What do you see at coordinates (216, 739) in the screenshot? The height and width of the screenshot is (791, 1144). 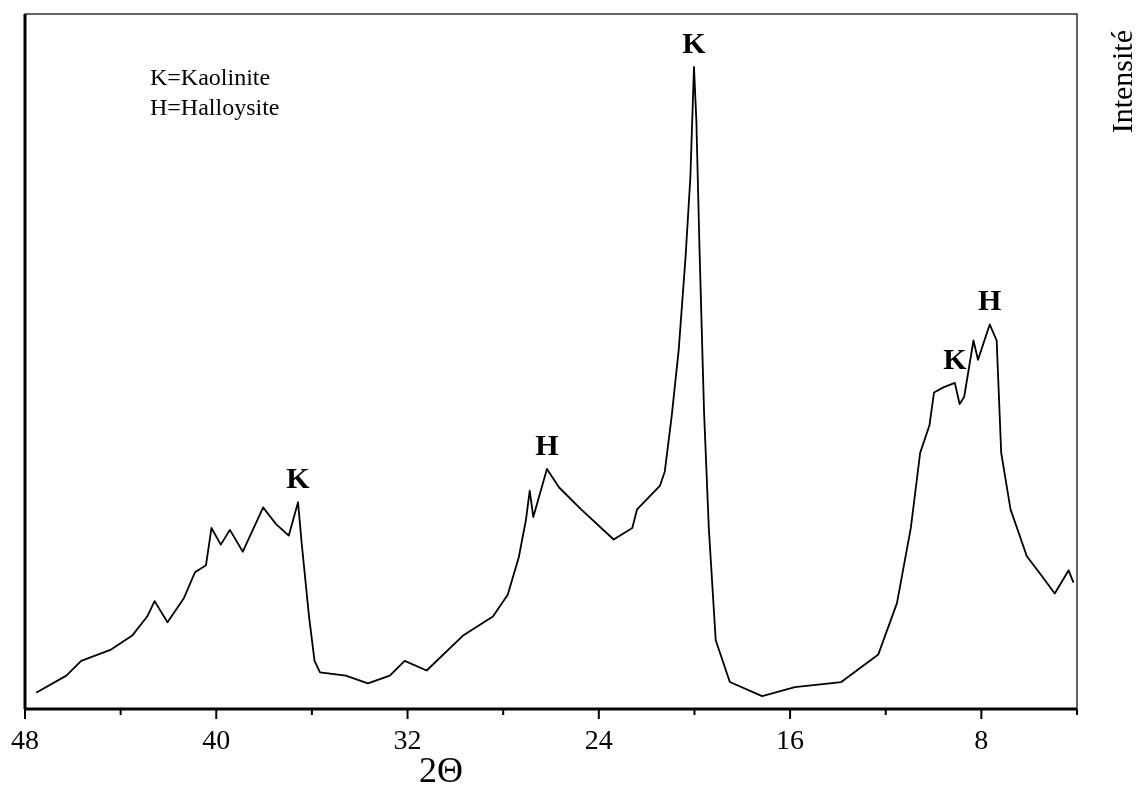 I see `x-tick-label: 40` at bounding box center [216, 739].